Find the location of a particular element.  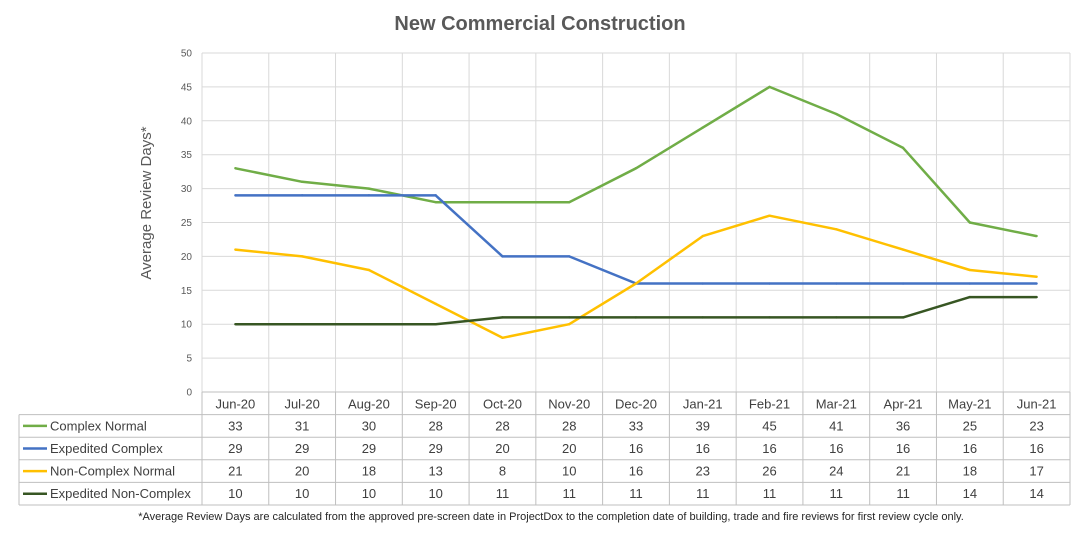

table-cell: 20 is located at coordinates (569, 448).